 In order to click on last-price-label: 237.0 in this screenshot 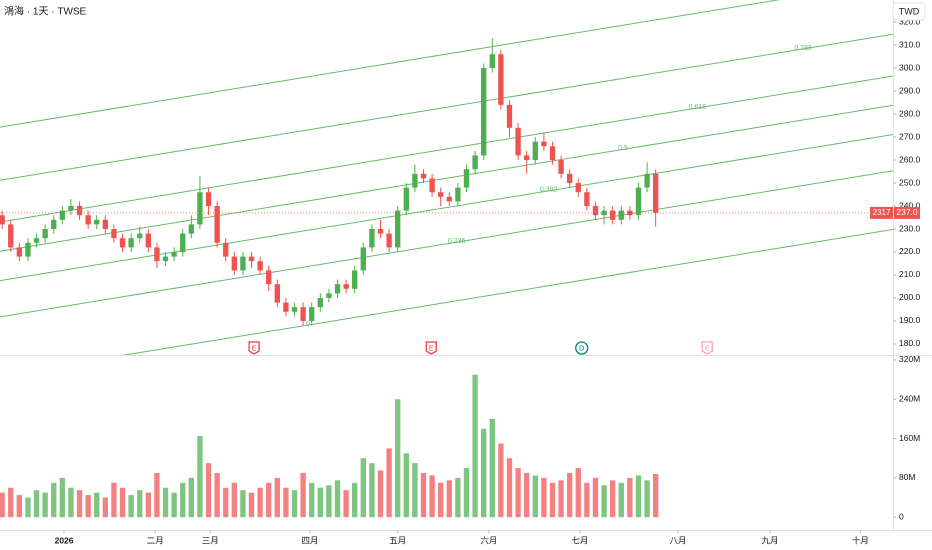, I will do `click(907, 212)`.